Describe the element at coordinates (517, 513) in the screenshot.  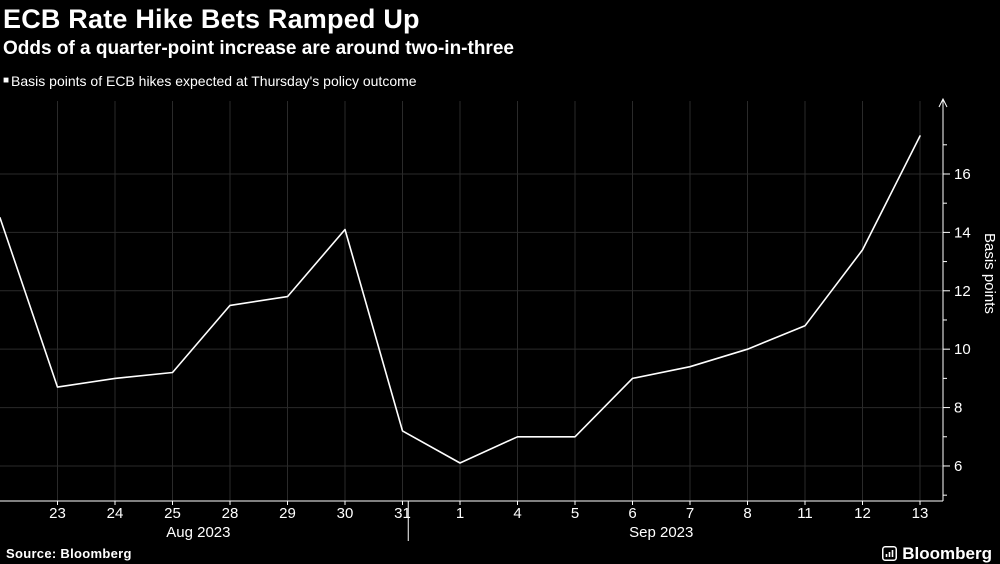
I see `x-tick-label: 4` at that location.